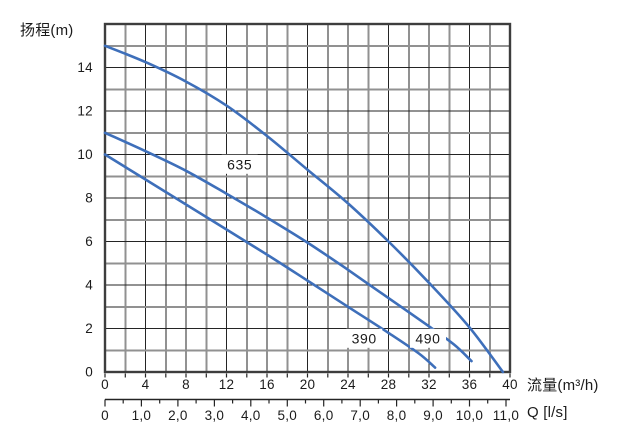 This screenshot has height=443, width=633. Describe the element at coordinates (105, 415) in the screenshot. I see `x2-tick-label: 0` at that location.